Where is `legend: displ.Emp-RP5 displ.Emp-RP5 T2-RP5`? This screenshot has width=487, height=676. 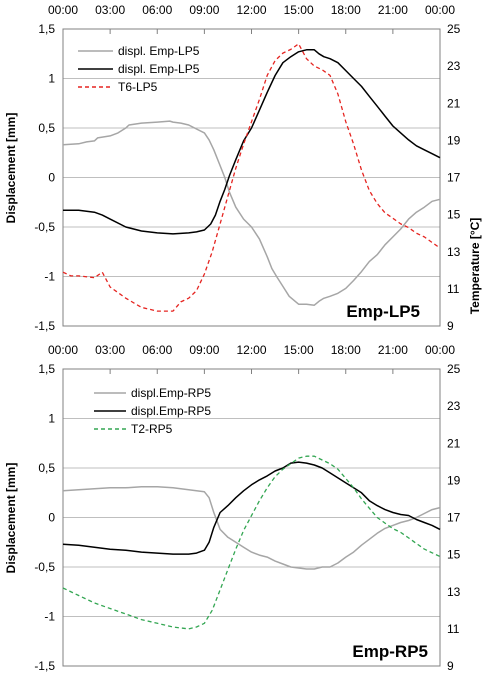 legend: displ.Emp-RP5 displ.Emp-RP5 T2-RP5 is located at coordinates (152, 411).